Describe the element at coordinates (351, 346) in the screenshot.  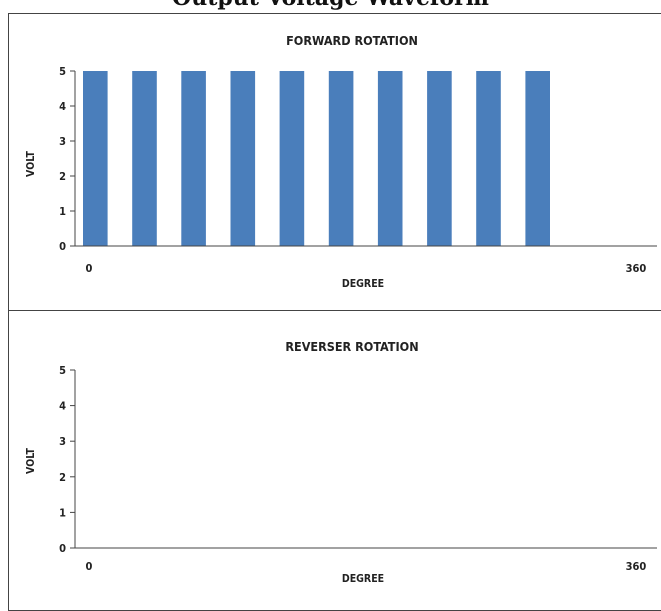
I see `chart-title: REVERSER ROTATION` at that location.